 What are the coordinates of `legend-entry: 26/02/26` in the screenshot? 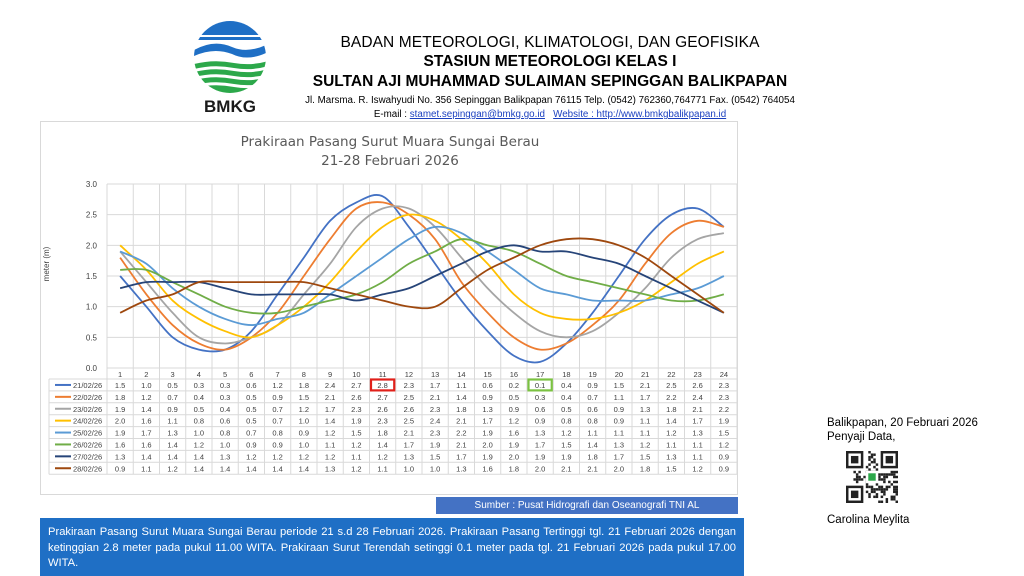 It's located at (87, 444).